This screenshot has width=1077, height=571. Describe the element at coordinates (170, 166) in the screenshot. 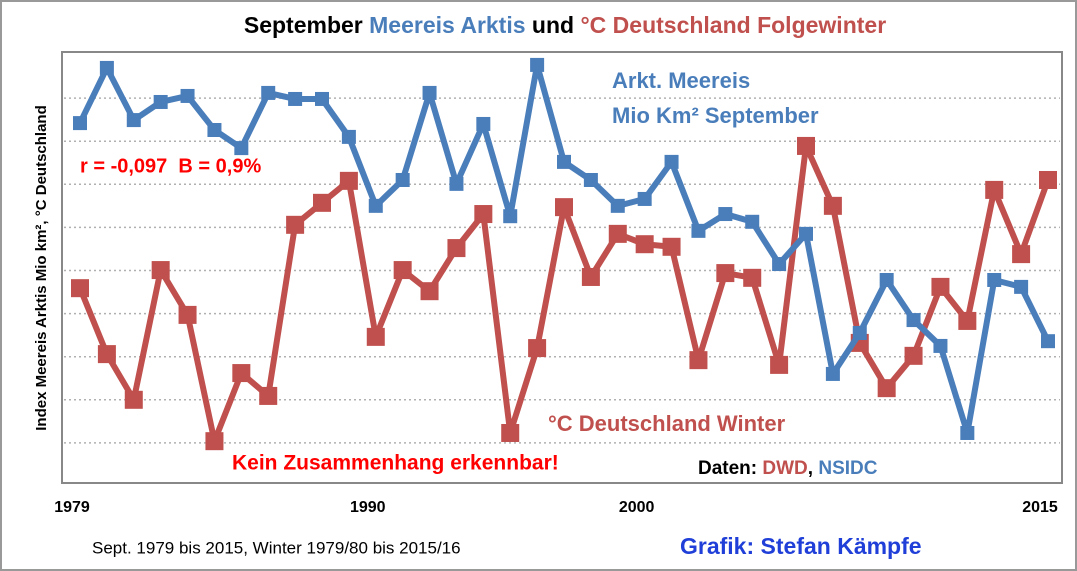

I see `stats-annotation: r = -0,097 B = 0,9%` at that location.